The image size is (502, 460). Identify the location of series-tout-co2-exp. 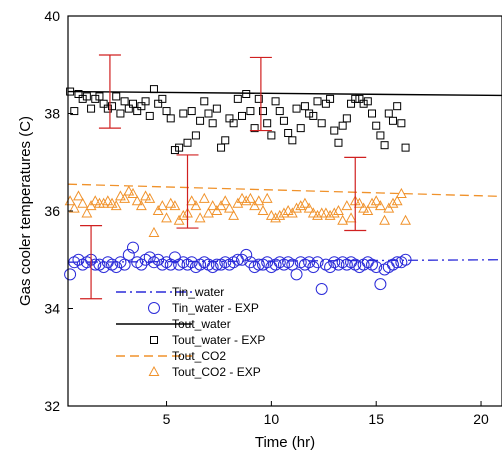
(237, 211).